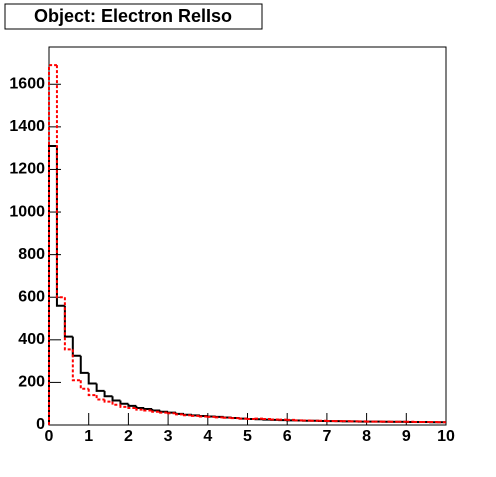 Image resolution: width=496 pixels, height=477 pixels. What do you see at coordinates (128, 436) in the screenshot?
I see `x-tick-label: 2` at bounding box center [128, 436].